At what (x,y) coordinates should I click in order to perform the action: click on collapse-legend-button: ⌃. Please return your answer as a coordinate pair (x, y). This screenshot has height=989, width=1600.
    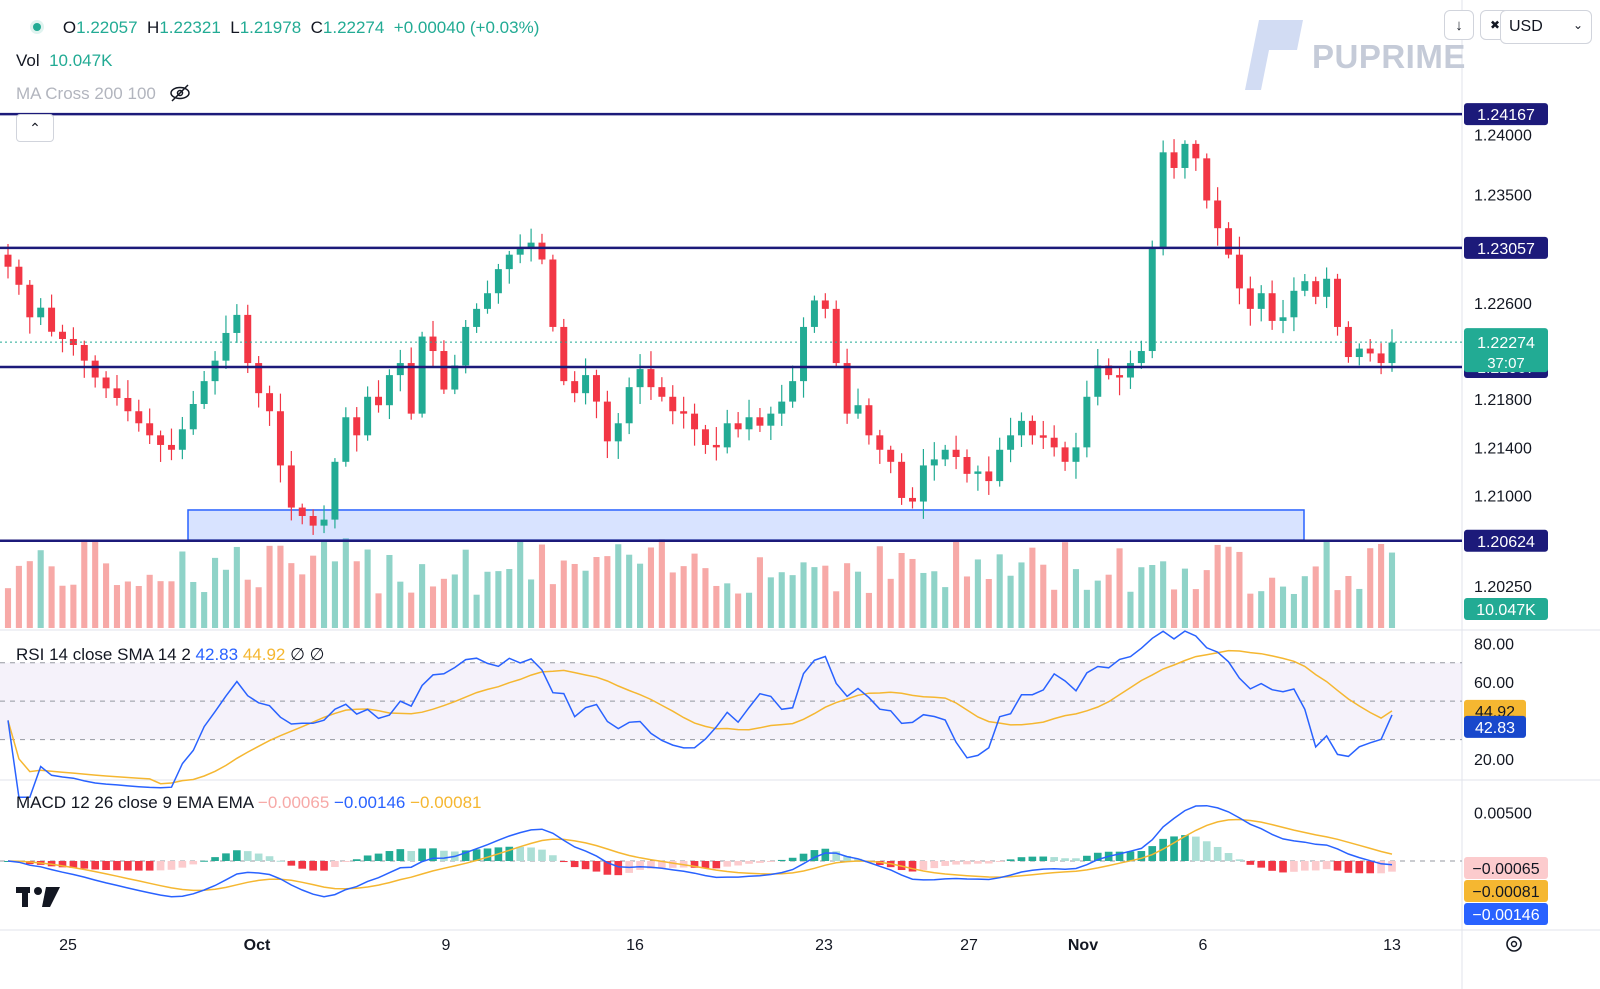
    Looking at the image, I should click on (35, 128).